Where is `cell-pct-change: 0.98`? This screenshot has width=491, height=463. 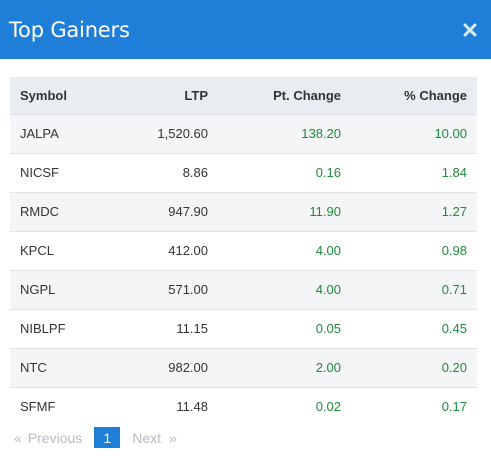 cell-pct-change: 0.98 is located at coordinates (454, 250).